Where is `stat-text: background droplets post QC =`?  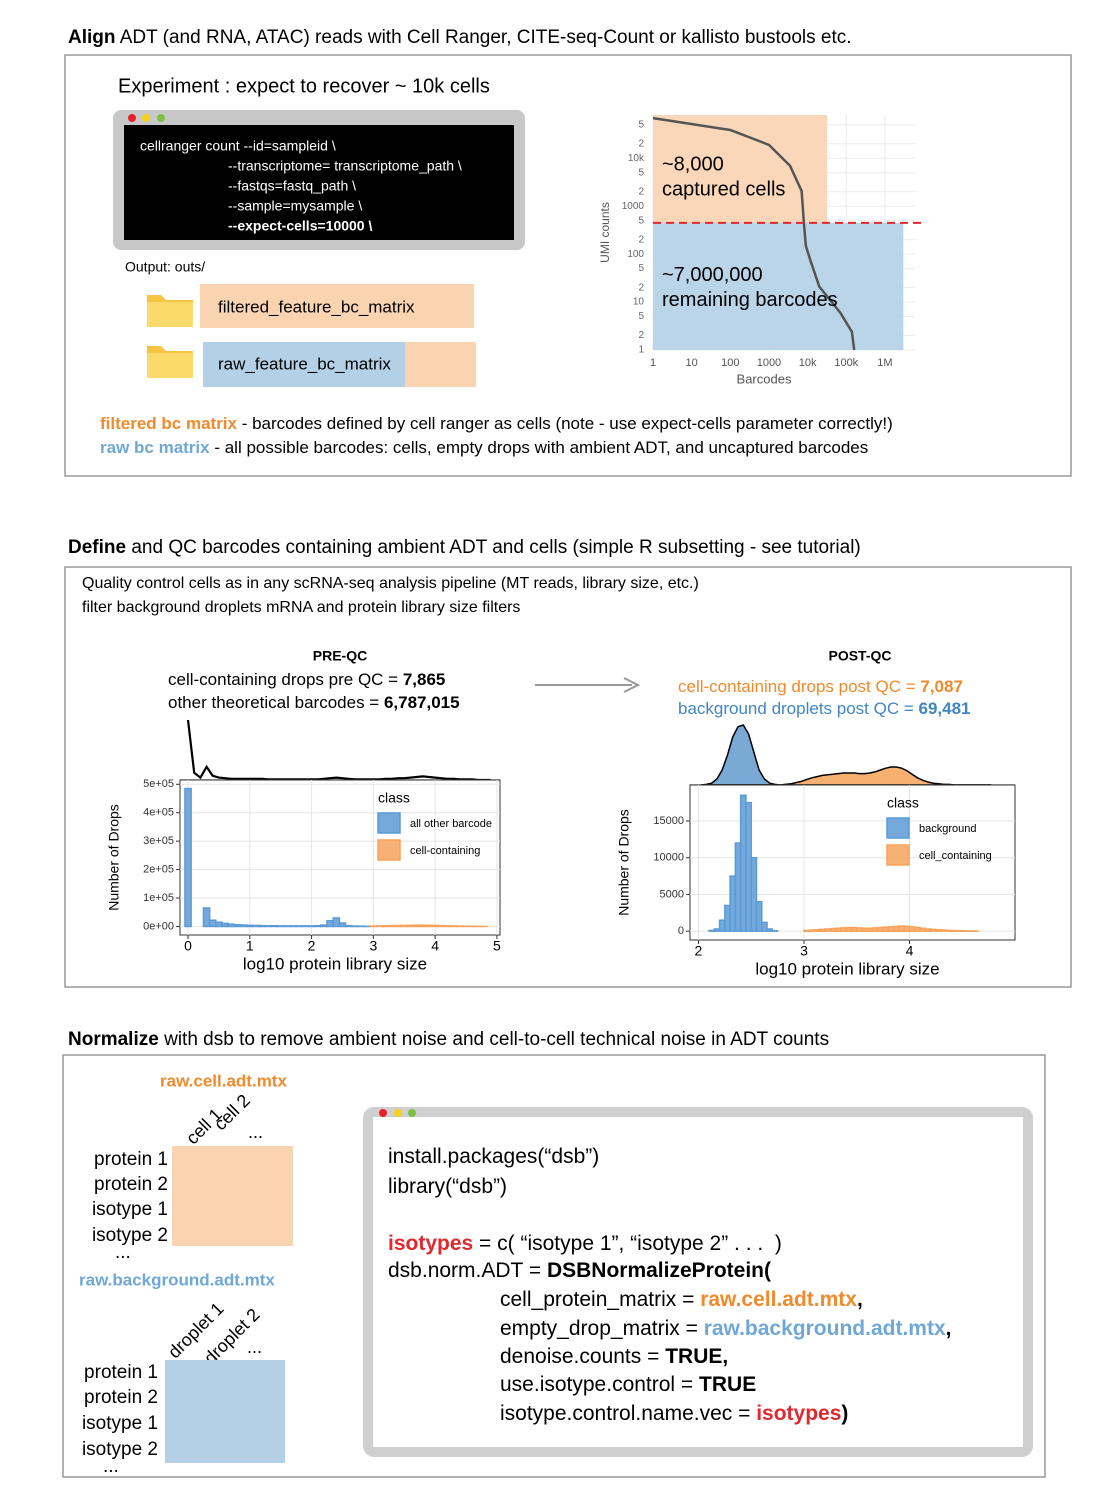
stat-text: background droplets post QC = is located at coordinates (798, 708).